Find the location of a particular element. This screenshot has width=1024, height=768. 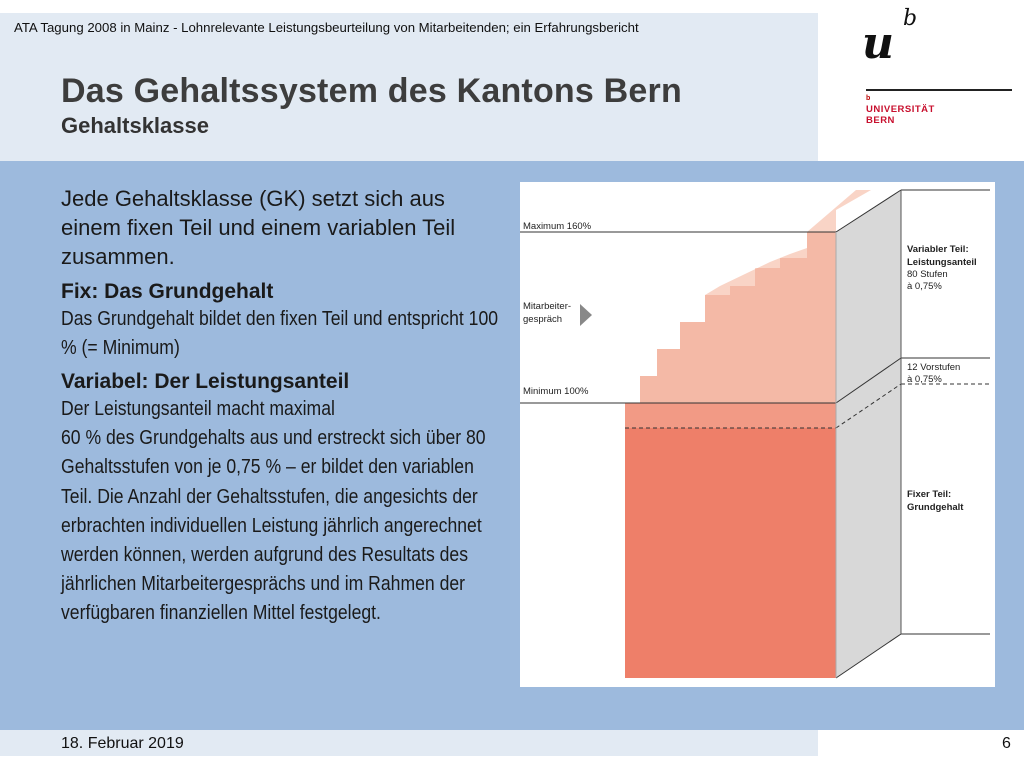

university-name: UNIVERSITÄT BERN is located at coordinates (900, 115).